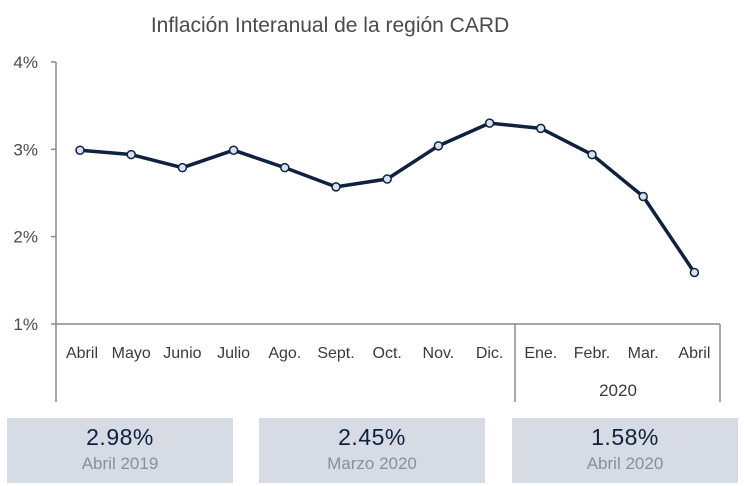 The width and height of the screenshot is (744, 486). Describe the element at coordinates (120, 463) in the screenshot. I see `card-label: Abril 2019` at that location.